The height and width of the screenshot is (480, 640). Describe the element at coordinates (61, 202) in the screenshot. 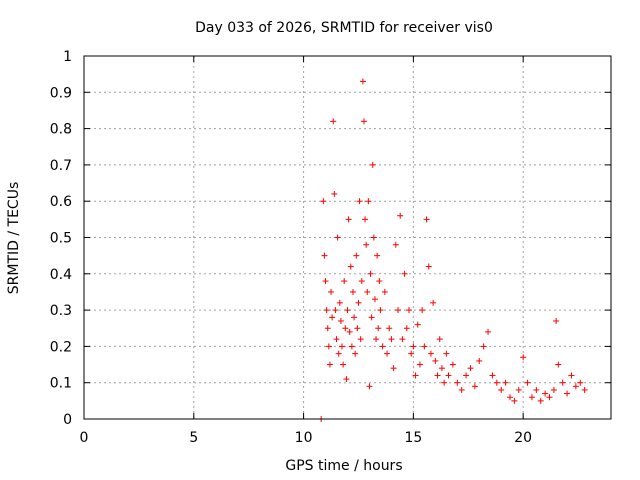

I see `y-tick-label: 0.6` at that location.